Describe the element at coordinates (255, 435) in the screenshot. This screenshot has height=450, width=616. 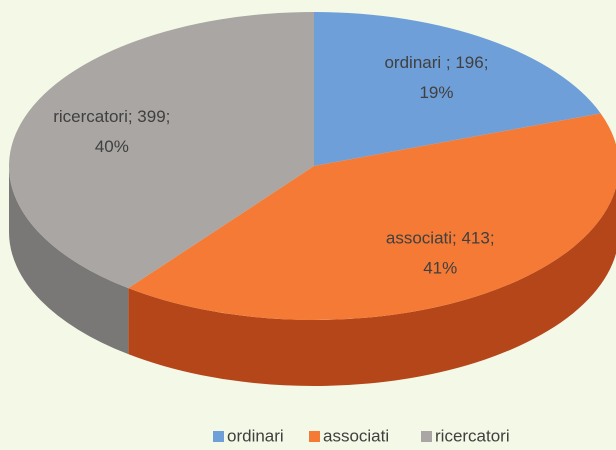
I see `legend-label: ordinari` at that location.